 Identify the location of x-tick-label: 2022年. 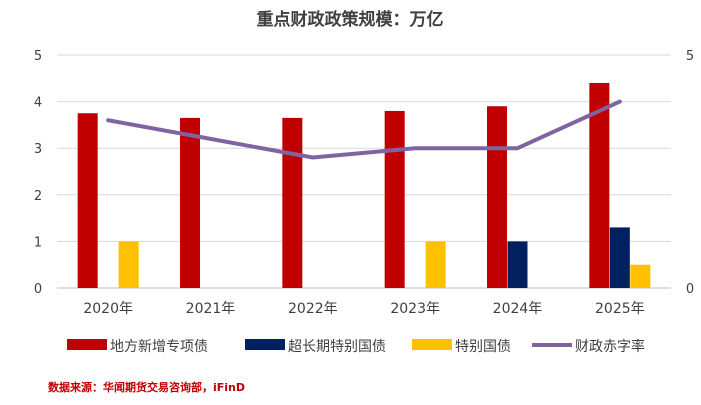
(313, 309).